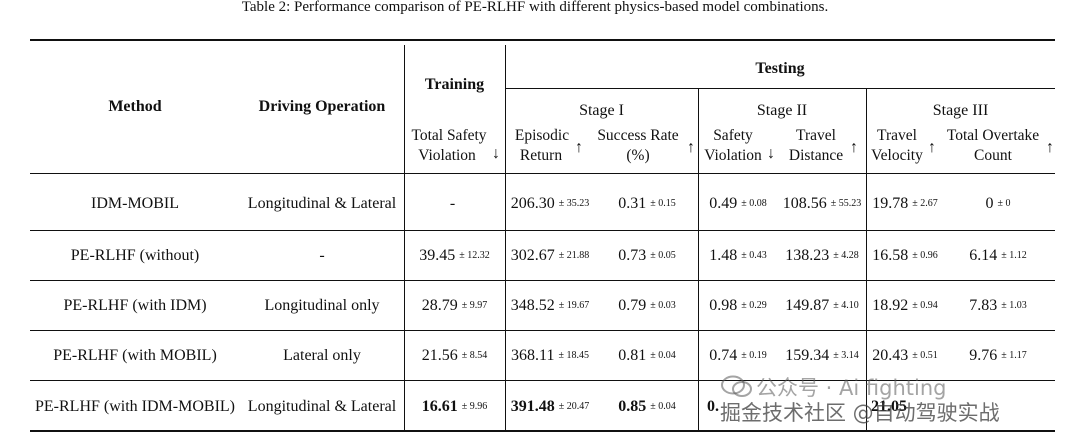 This screenshot has width=1070, height=436. Describe the element at coordinates (550, 355) in the screenshot. I see `row-4-er: 368.11 ± 18.45` at that location.